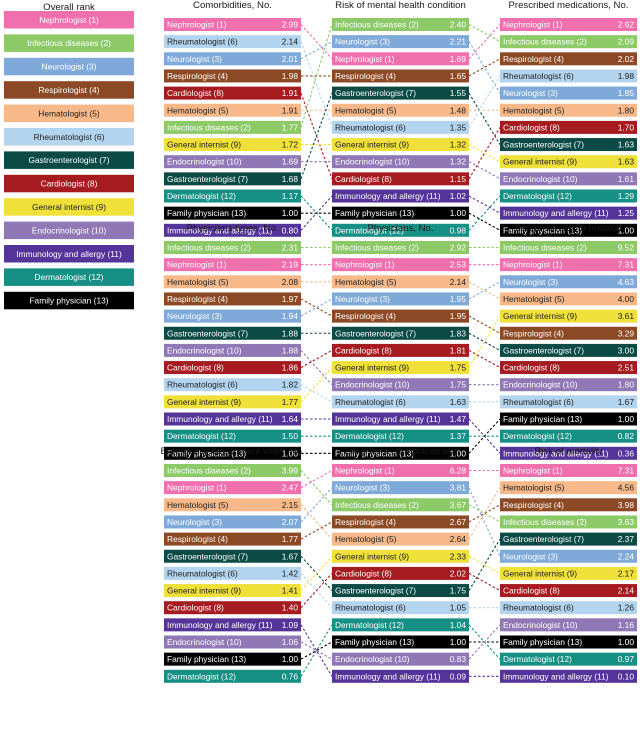  I want to click on panel-row-nephrologist: Nephrologist (1) 2.19, so click(232, 265).